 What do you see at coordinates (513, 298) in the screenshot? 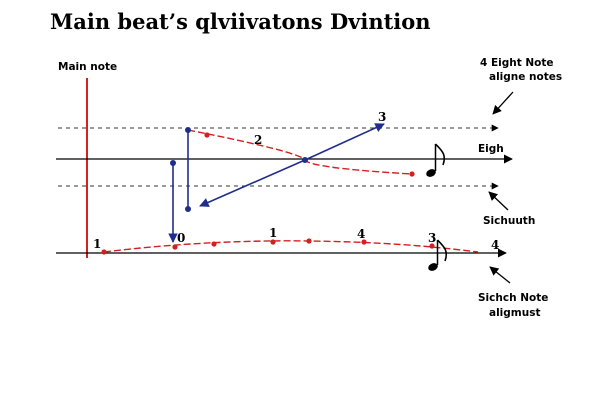
I see `sichch-label-line1: Sichch Note` at bounding box center [513, 298].